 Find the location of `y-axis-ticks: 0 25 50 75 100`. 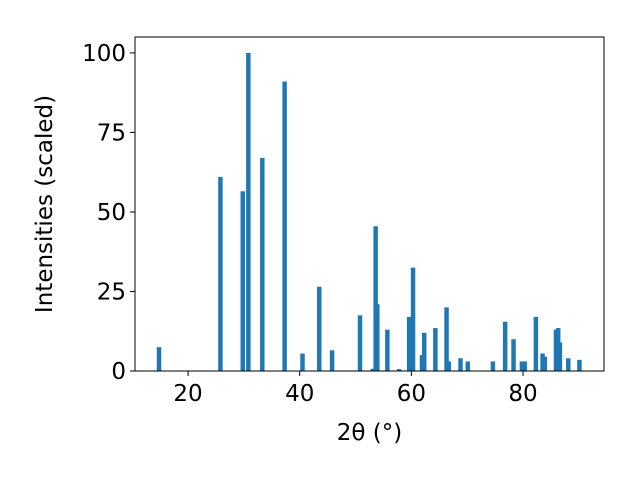

y-axis-ticks: 0 25 50 75 100 is located at coordinates (108, 213).